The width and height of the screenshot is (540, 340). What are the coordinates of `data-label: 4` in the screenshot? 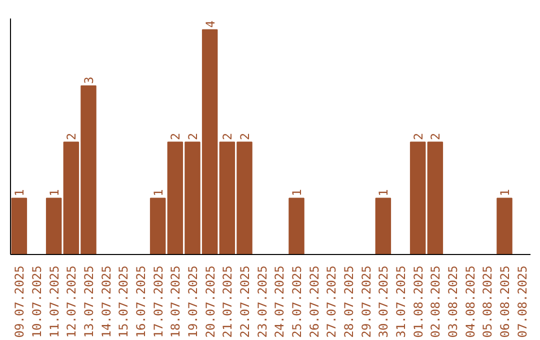 It's located at (210, 24).